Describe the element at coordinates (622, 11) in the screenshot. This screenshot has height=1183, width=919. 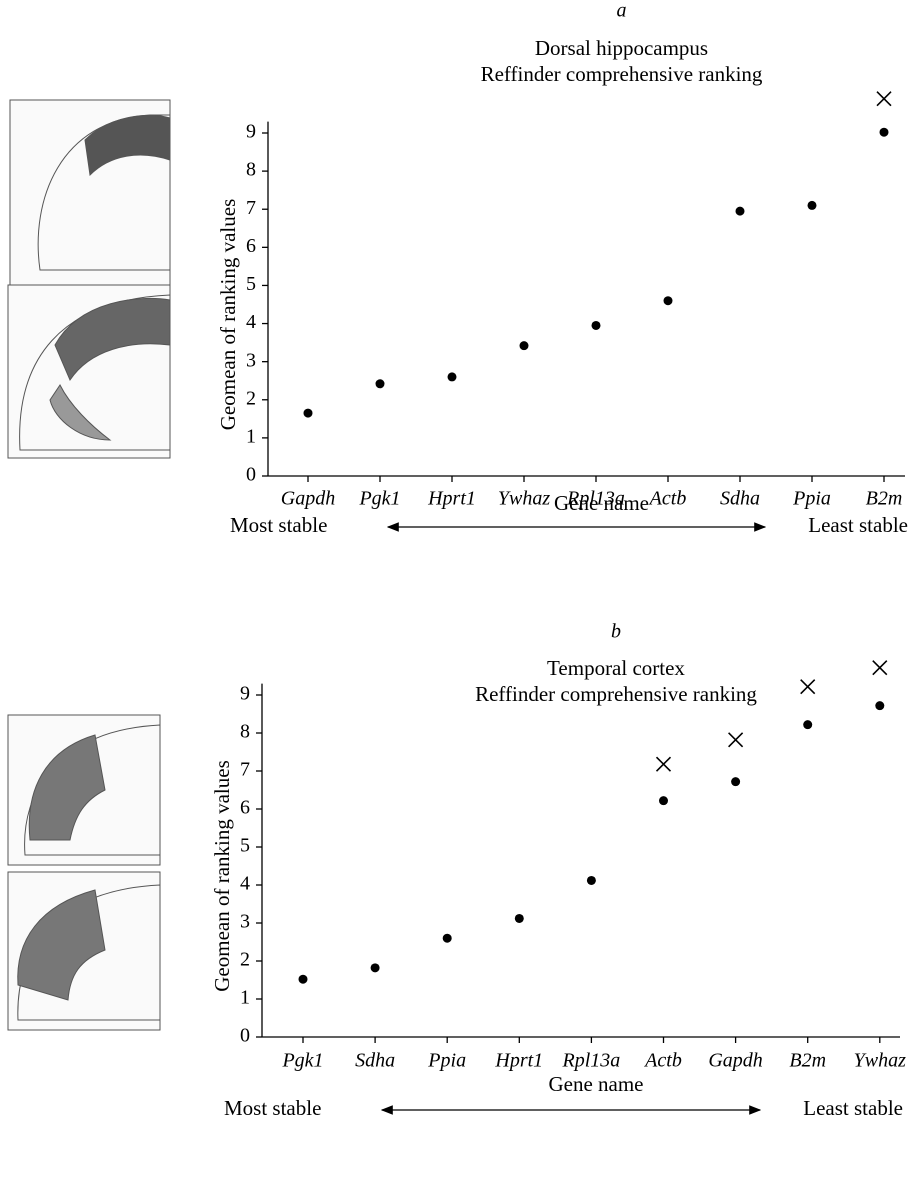
I see `panel-label: a` at that location.